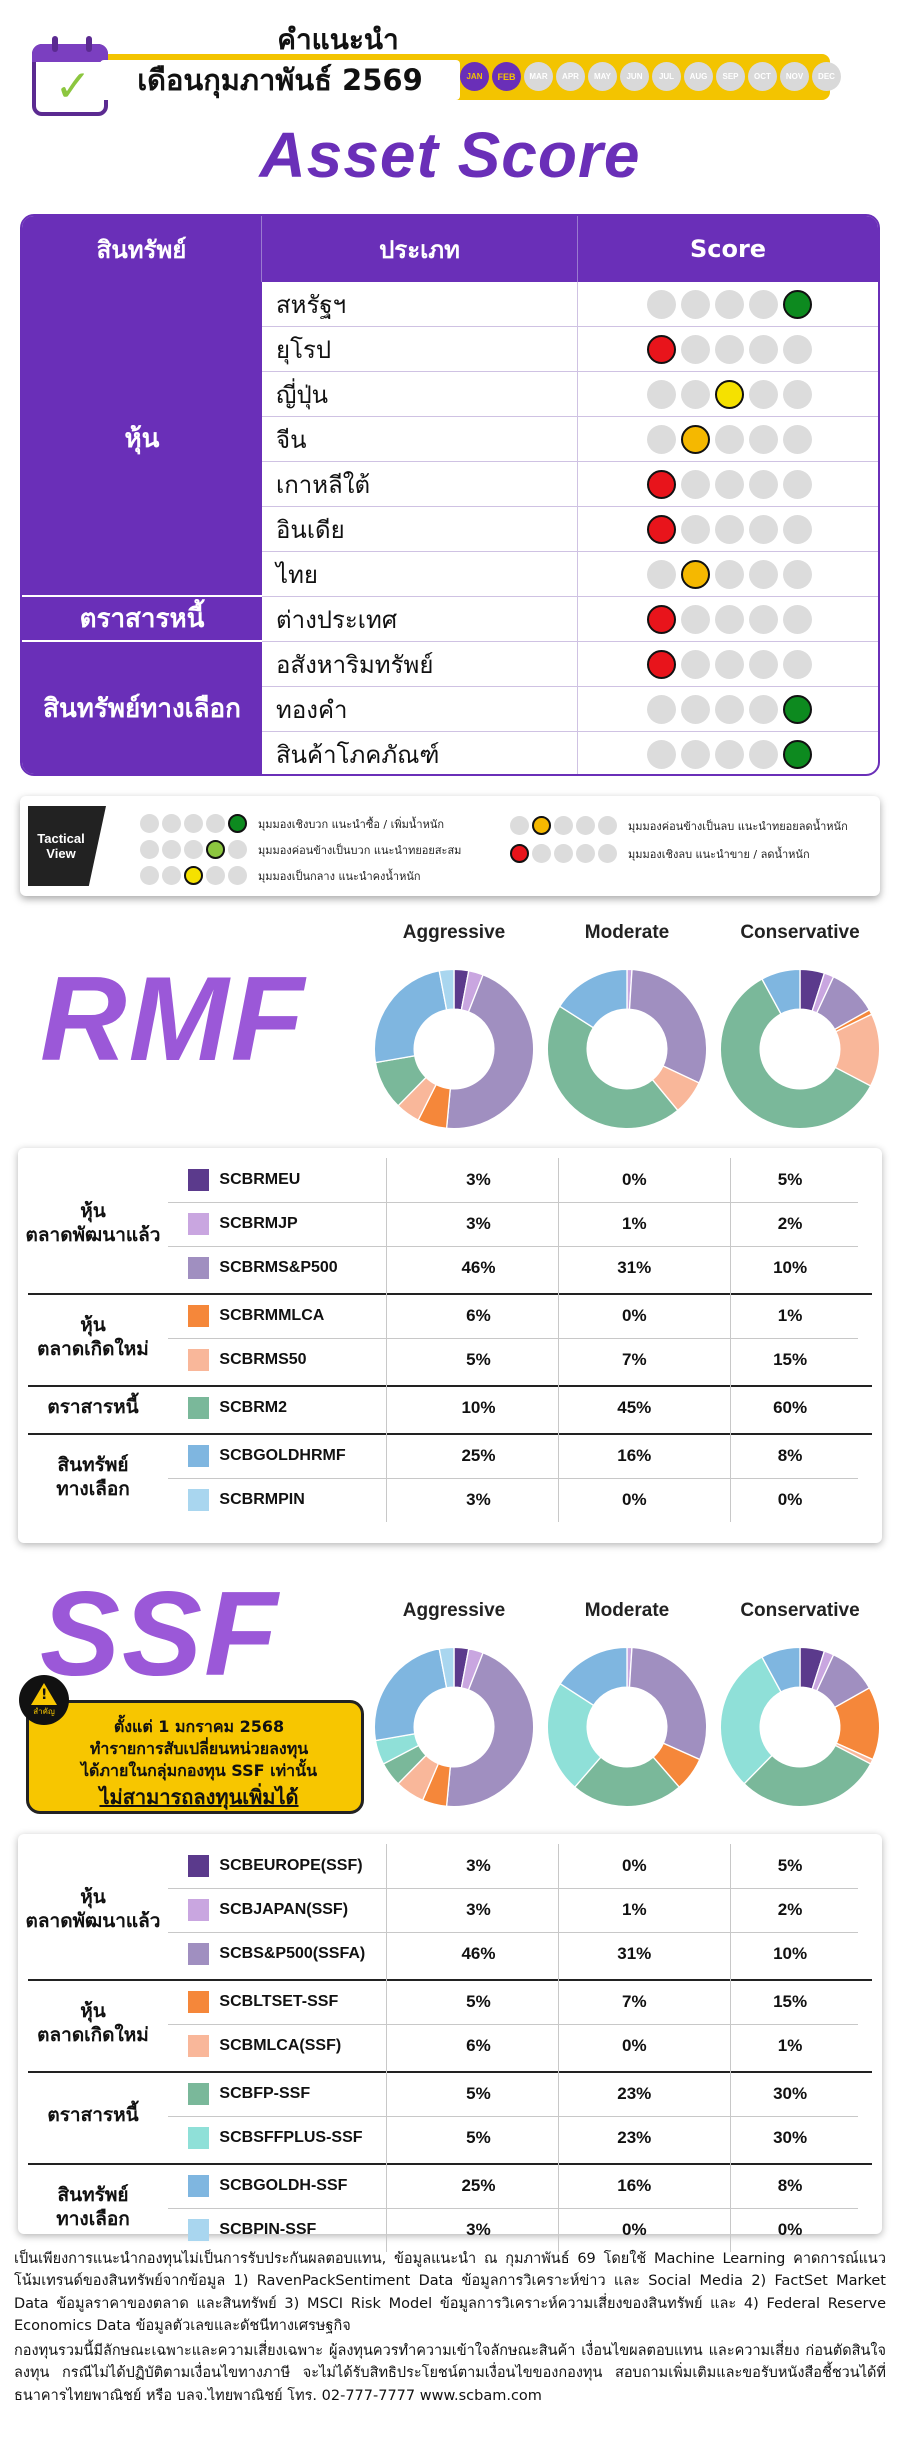 Image resolution: width=900 pixels, height=2442 pixels. I want to click on rmf-group-label: ตราสารหนี้, so click(93, 1407).